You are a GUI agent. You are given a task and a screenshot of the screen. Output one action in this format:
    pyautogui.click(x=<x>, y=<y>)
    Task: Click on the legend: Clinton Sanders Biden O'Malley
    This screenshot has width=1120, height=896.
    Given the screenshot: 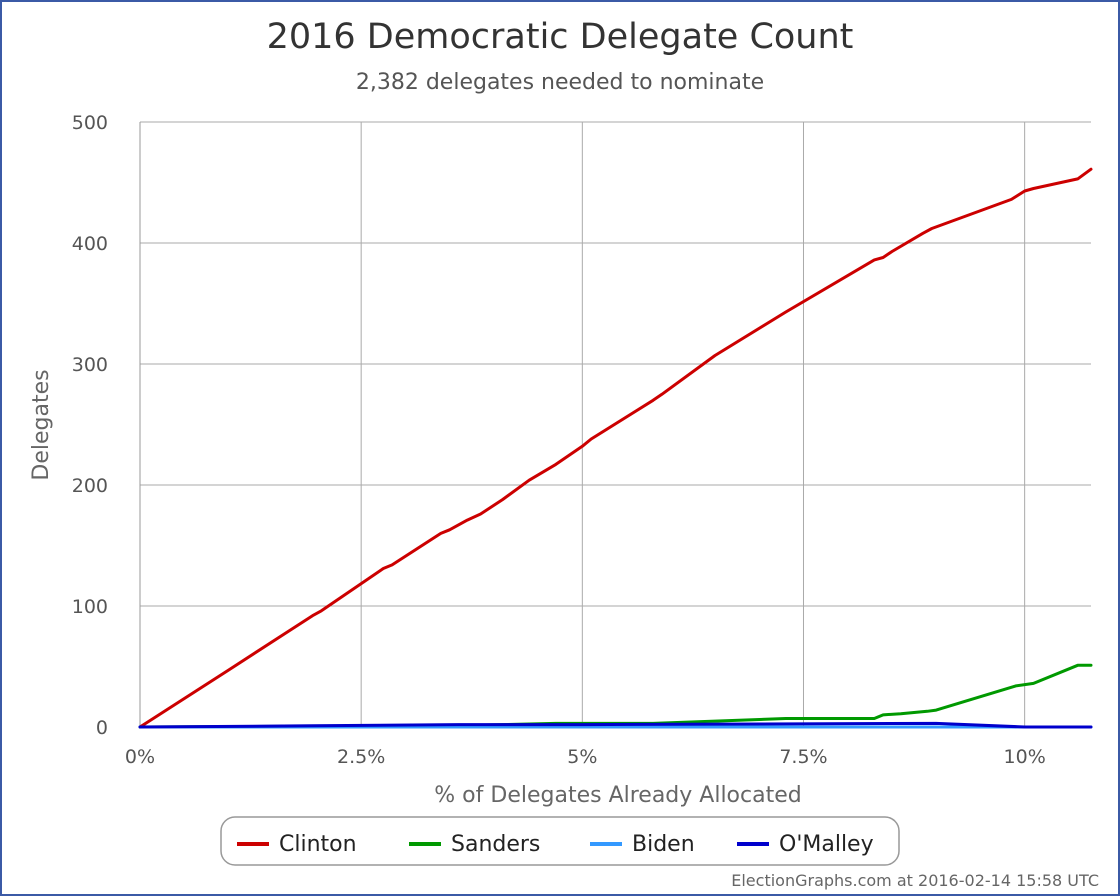 What is the action you would take?
    pyautogui.click(x=555, y=844)
    